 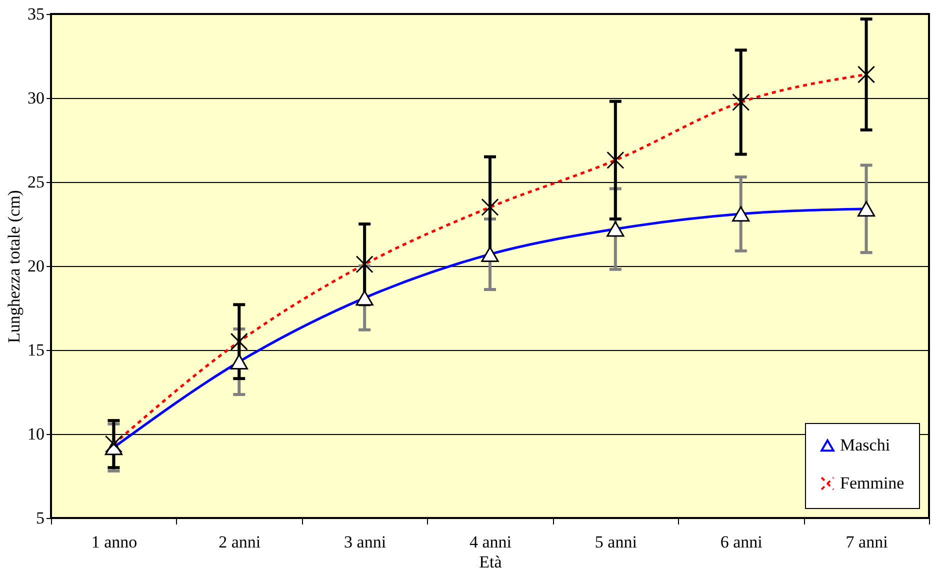 I want to click on legend-label: Maschi, so click(x=865, y=445).